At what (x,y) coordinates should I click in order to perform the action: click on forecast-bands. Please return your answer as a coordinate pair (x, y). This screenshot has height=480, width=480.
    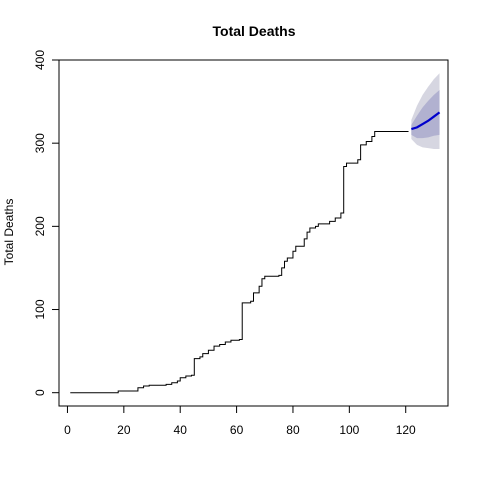
    Looking at the image, I should click on (425, 111).